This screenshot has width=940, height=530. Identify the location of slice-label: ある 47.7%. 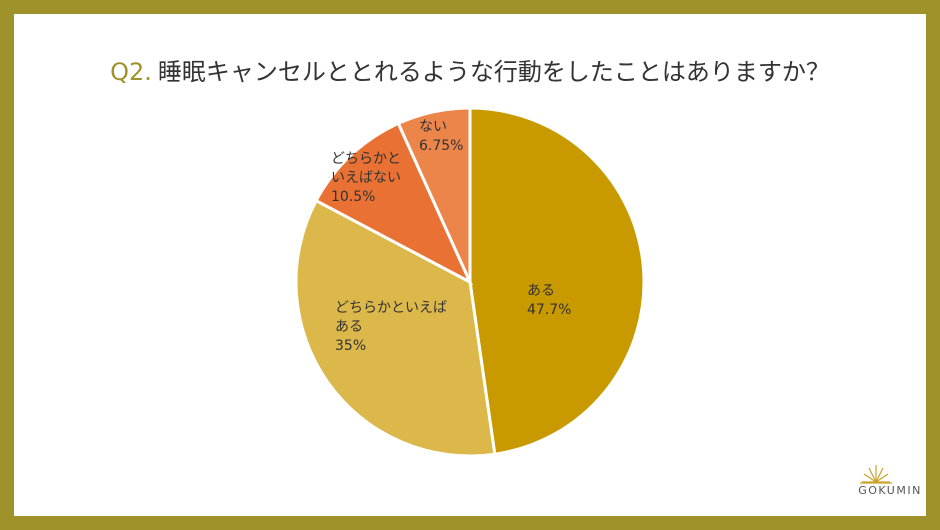
(567, 301).